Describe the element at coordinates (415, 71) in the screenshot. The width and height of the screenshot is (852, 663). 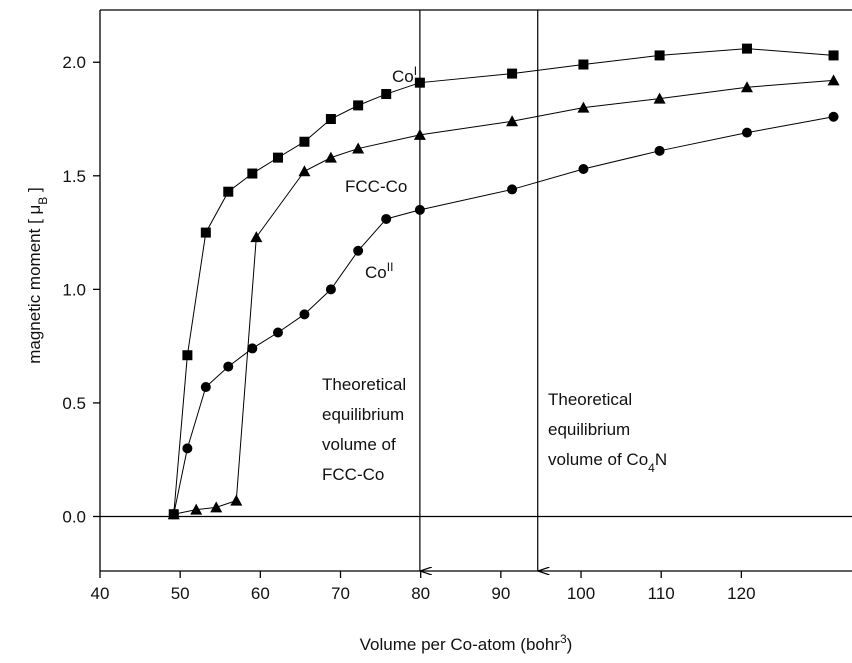
I see `label-part: I` at that location.